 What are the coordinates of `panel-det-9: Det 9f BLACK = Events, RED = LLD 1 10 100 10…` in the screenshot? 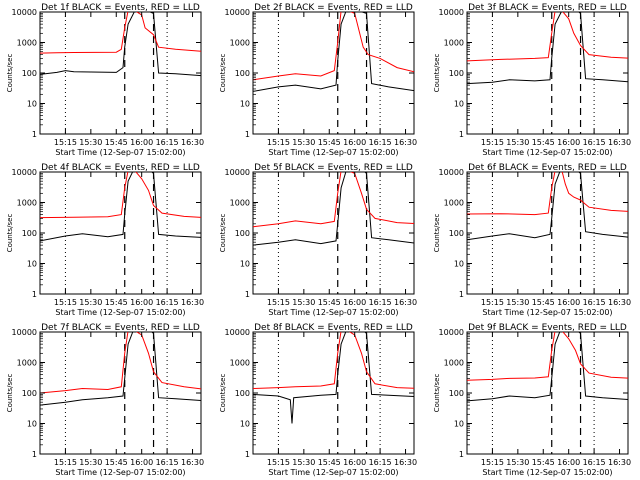 It's located at (532, 400).